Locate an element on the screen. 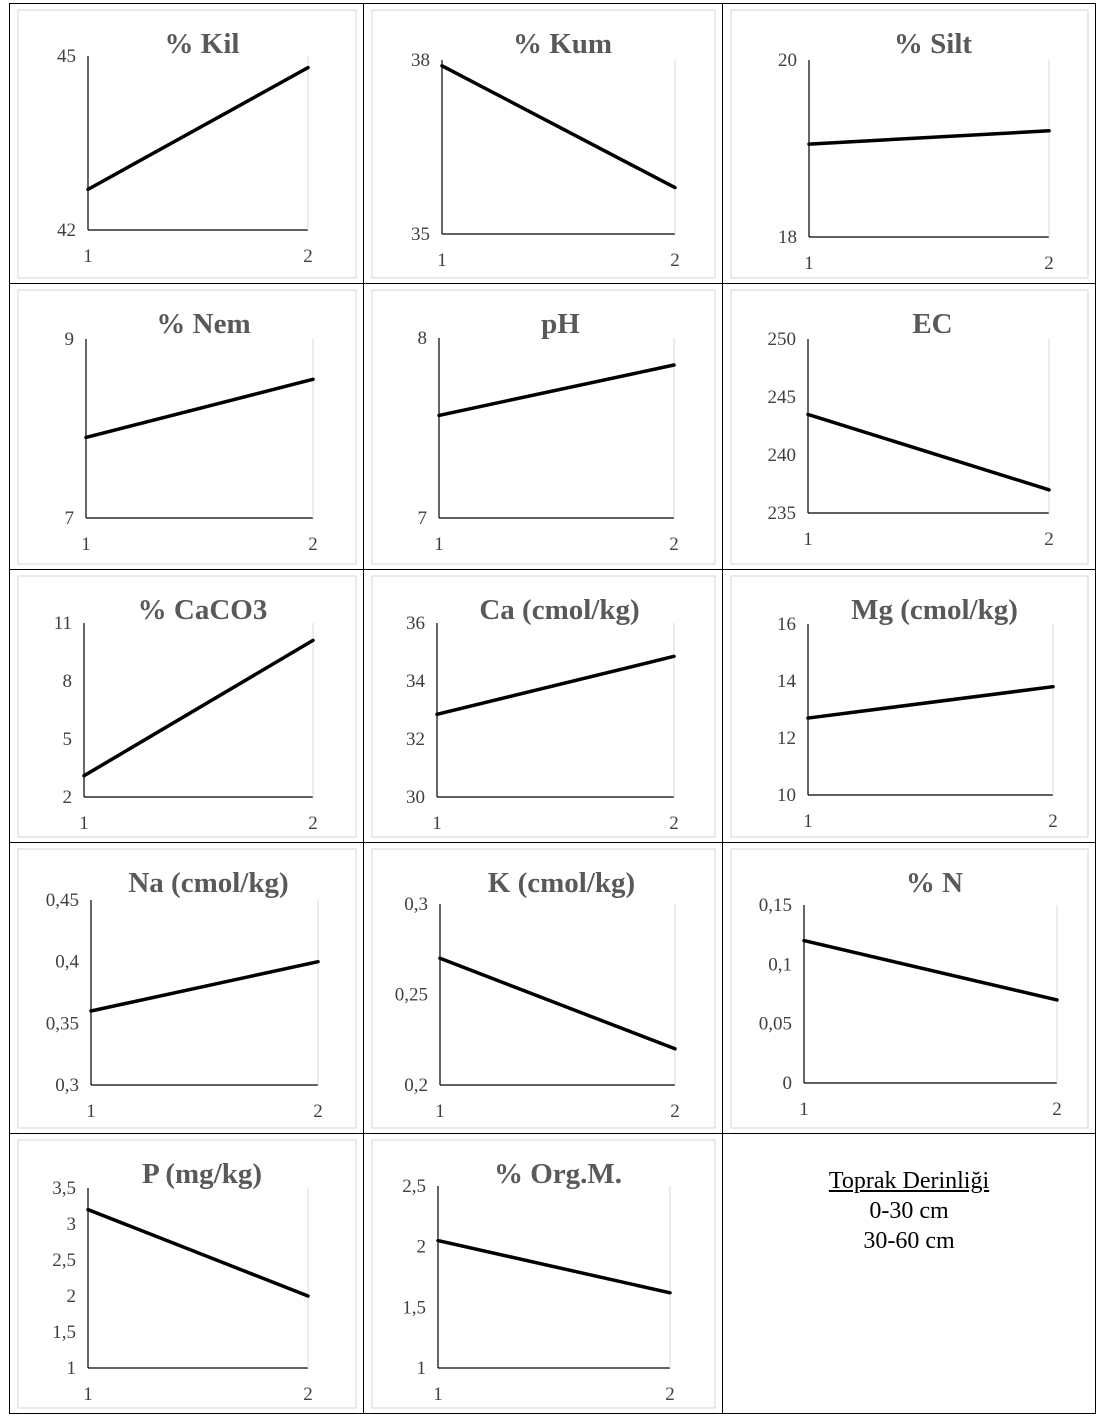 The width and height of the screenshot is (1103, 1416). y-tick-label: 0,45 is located at coordinates (62, 900).